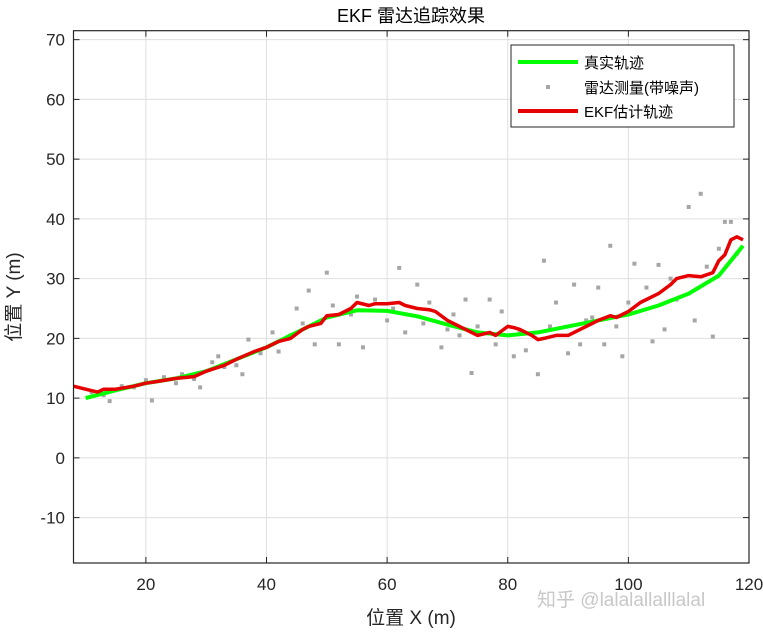 This screenshot has height=632, width=763. I want to click on y-tick-label: 60, so click(55, 99).